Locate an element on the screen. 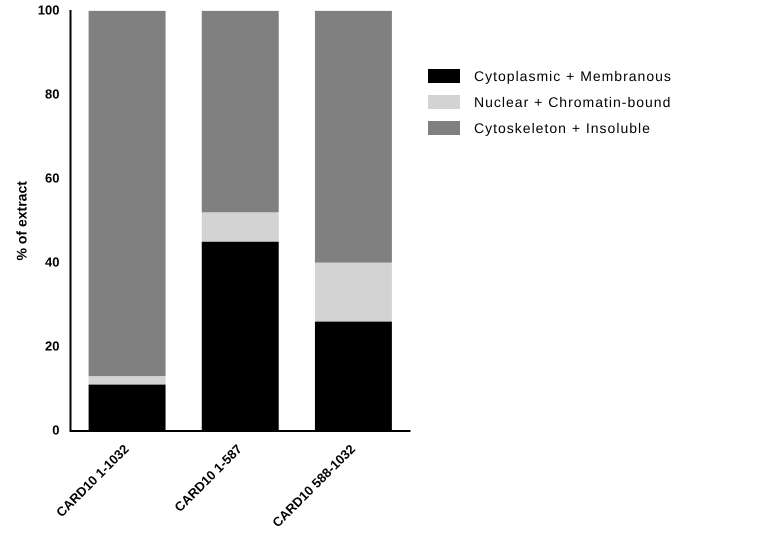  y-tick-label: 80 is located at coordinates (52, 94).